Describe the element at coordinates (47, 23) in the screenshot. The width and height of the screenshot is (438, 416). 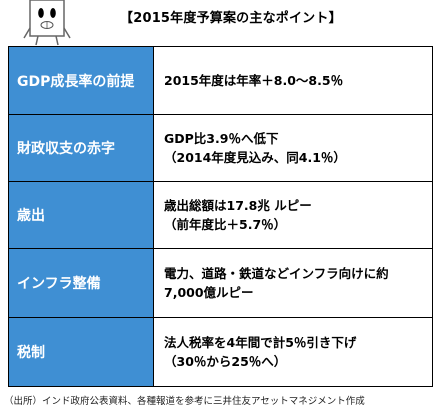
I see `character-mascot-icon` at that location.